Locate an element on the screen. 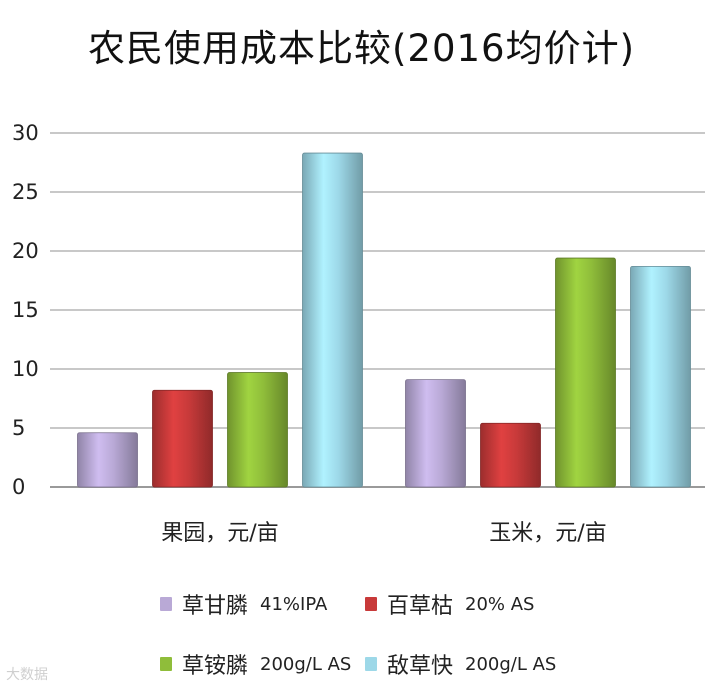 The width and height of the screenshot is (723, 690). y-tick-label: 5 is located at coordinates (18, 428).